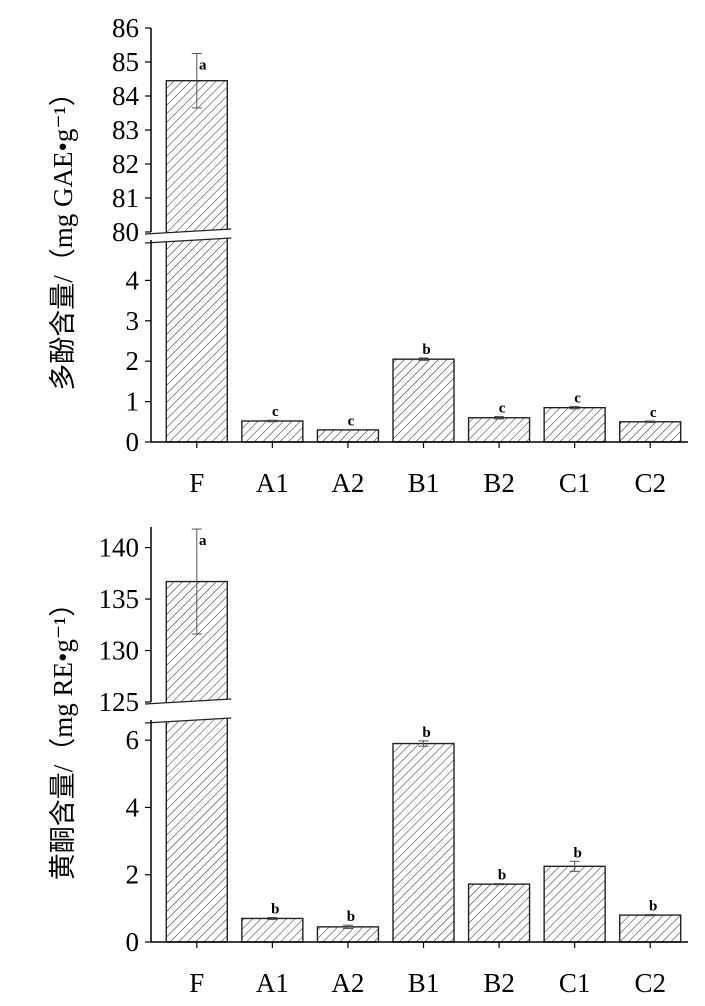  Describe the element at coordinates (502, 409) in the screenshot. I see `significance-label-B2: c` at that location.